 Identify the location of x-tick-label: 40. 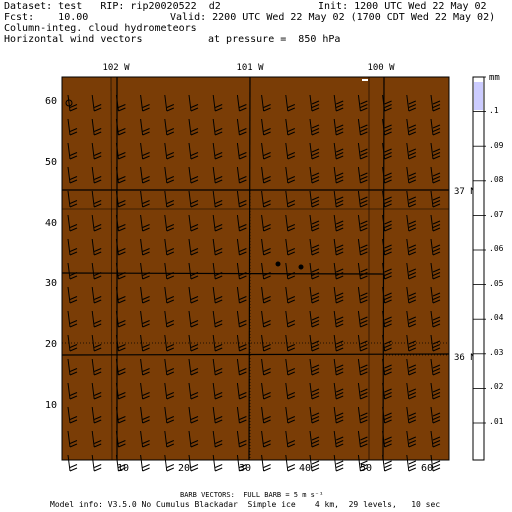
(305, 468).